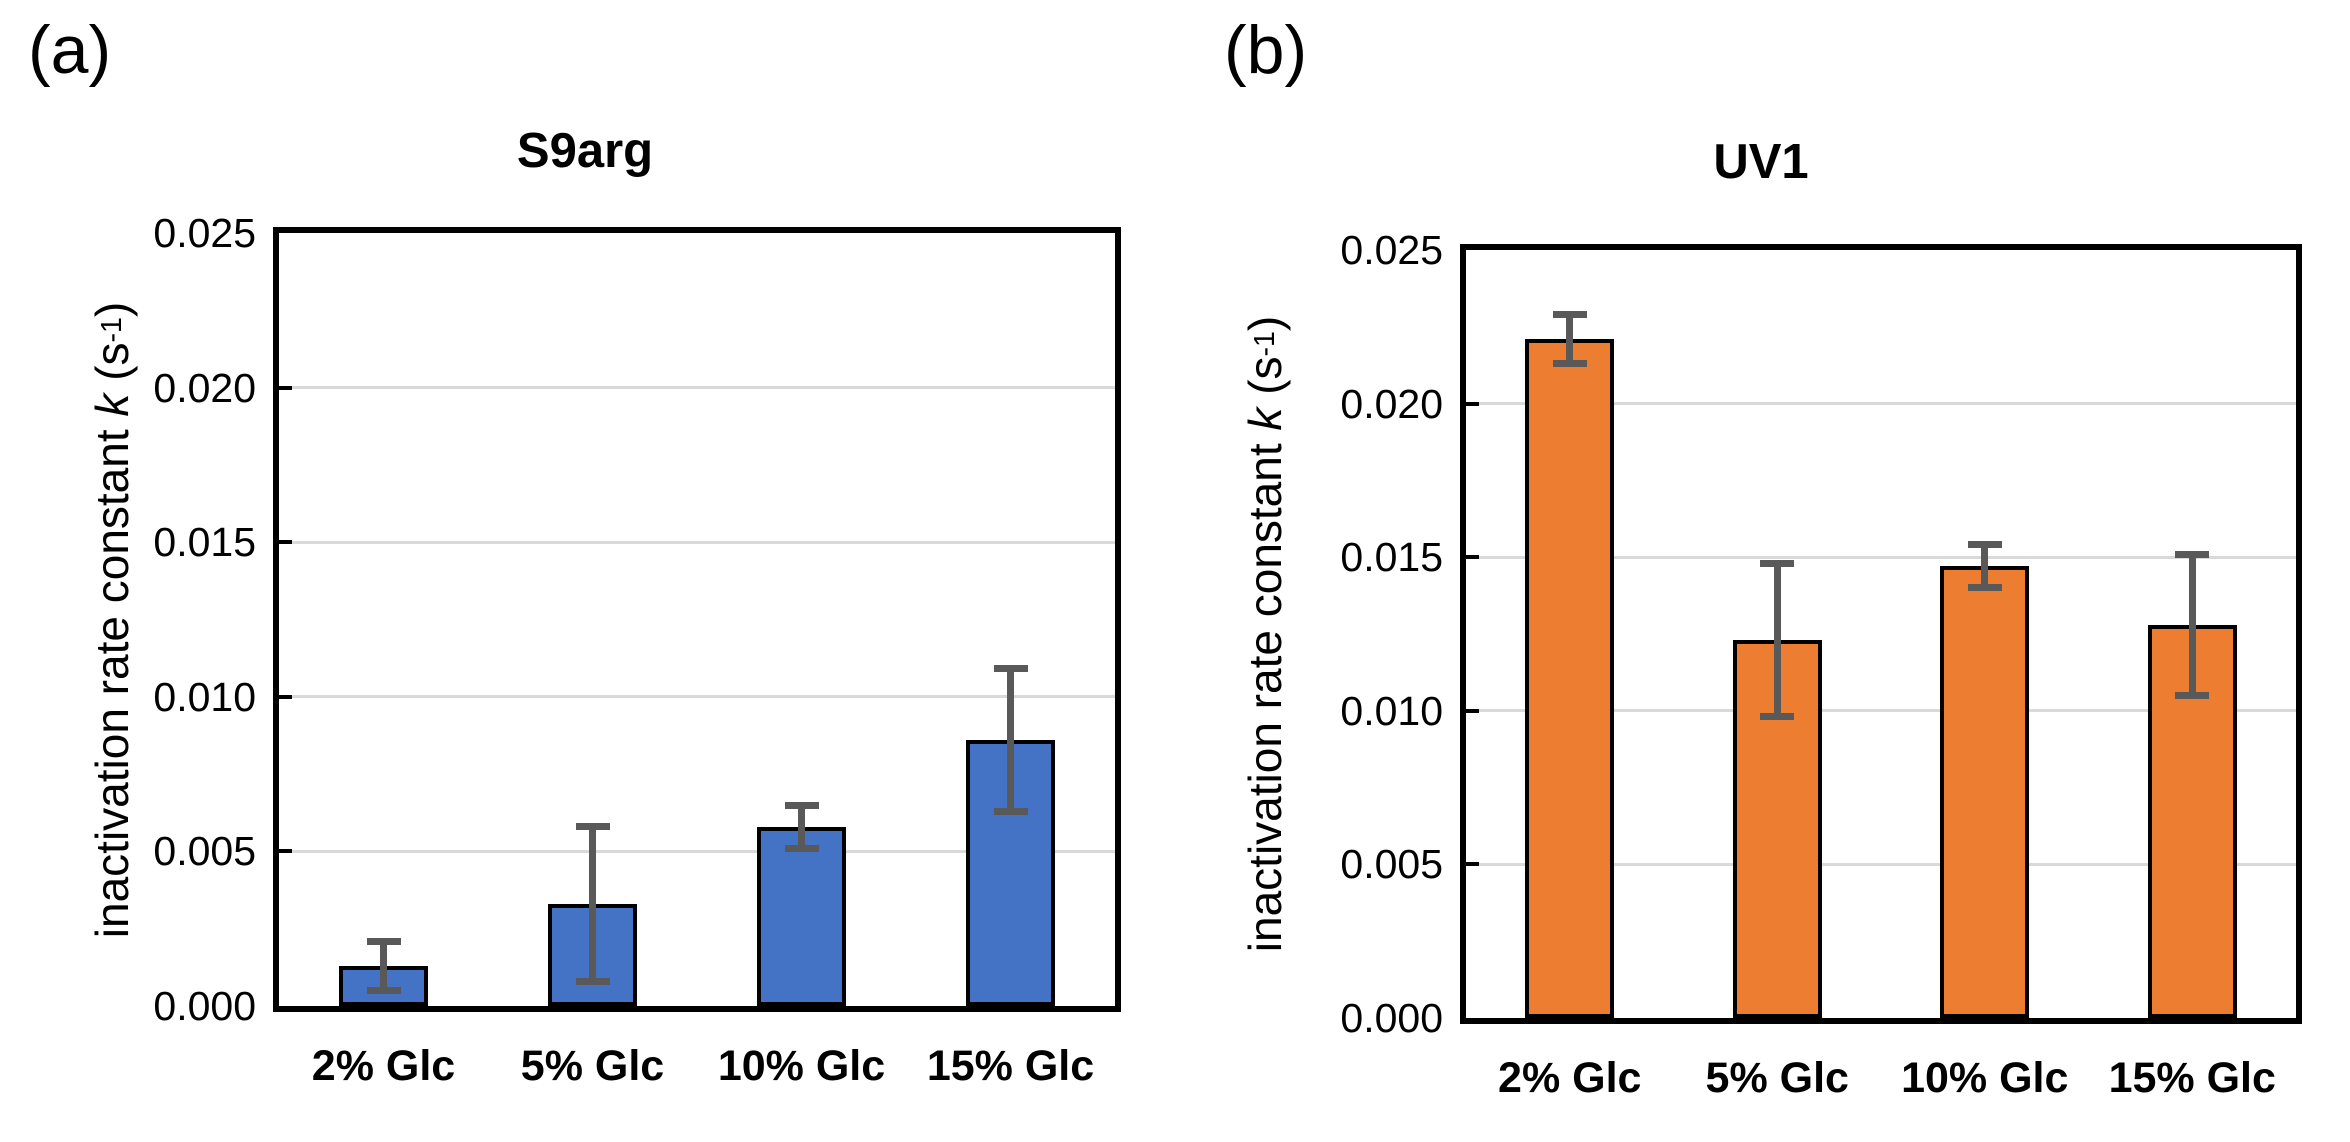  I want to click on y-axis-title-a: inactivation rate constant k (s -1), so click(112, 620).